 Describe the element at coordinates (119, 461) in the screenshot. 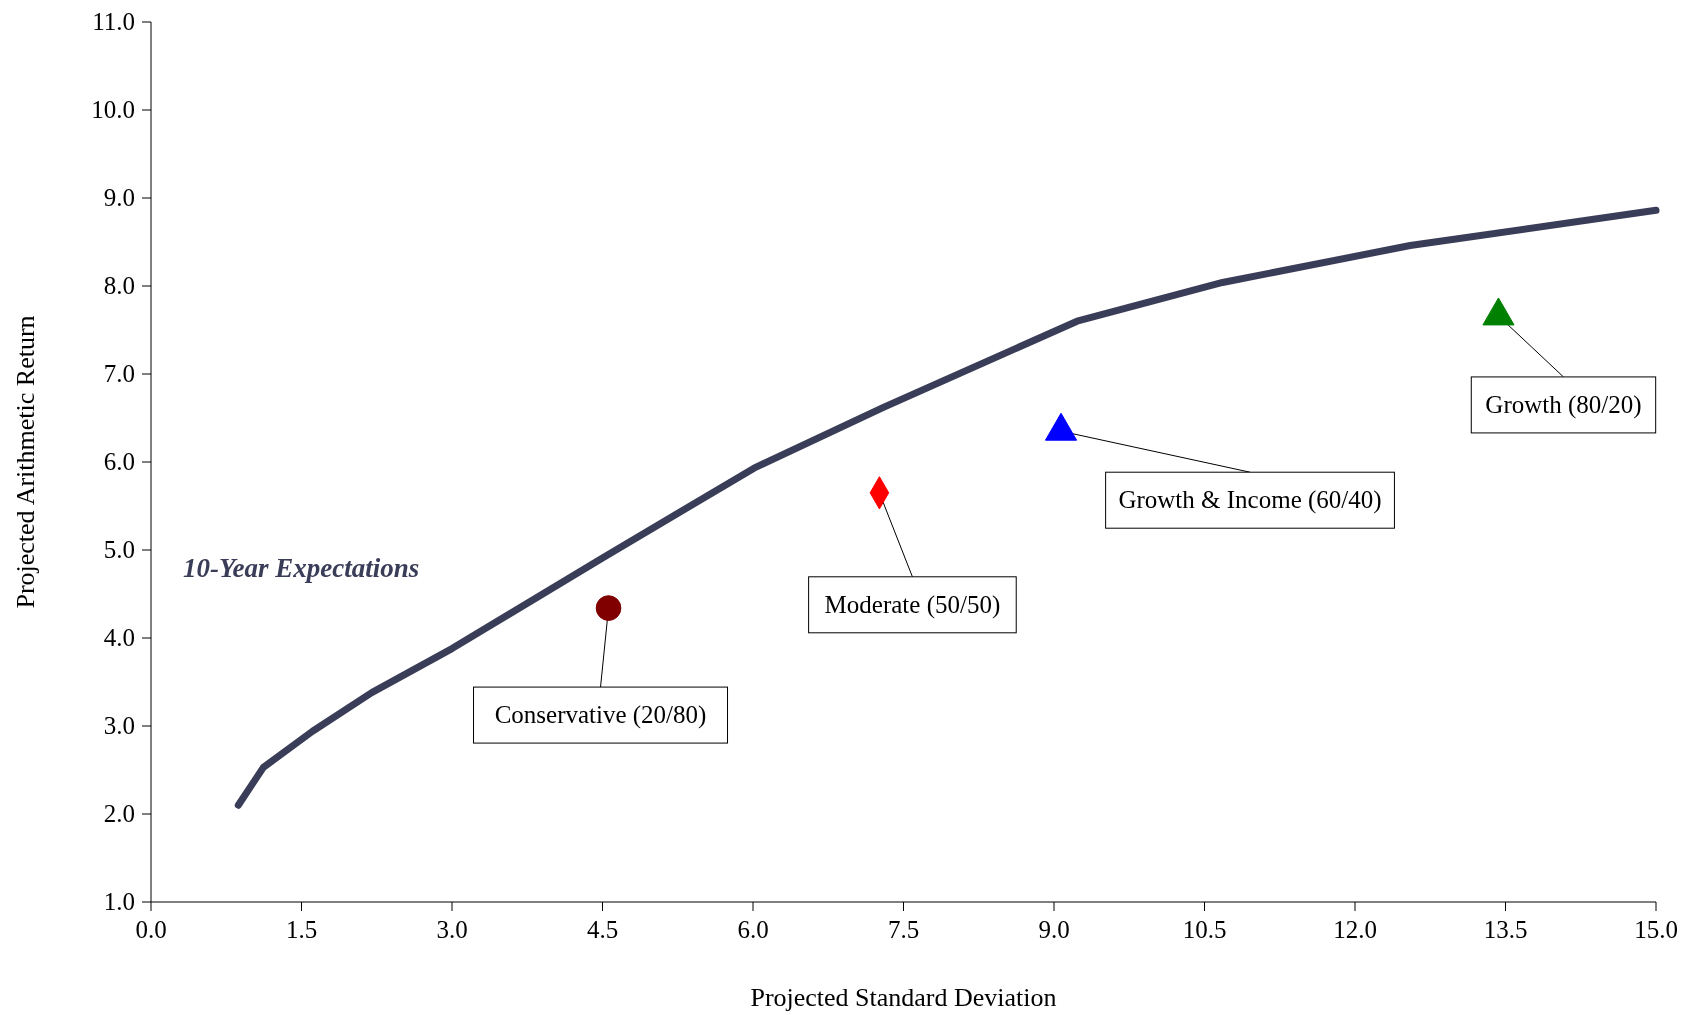

I see `y-tick-label: 6.0` at that location.